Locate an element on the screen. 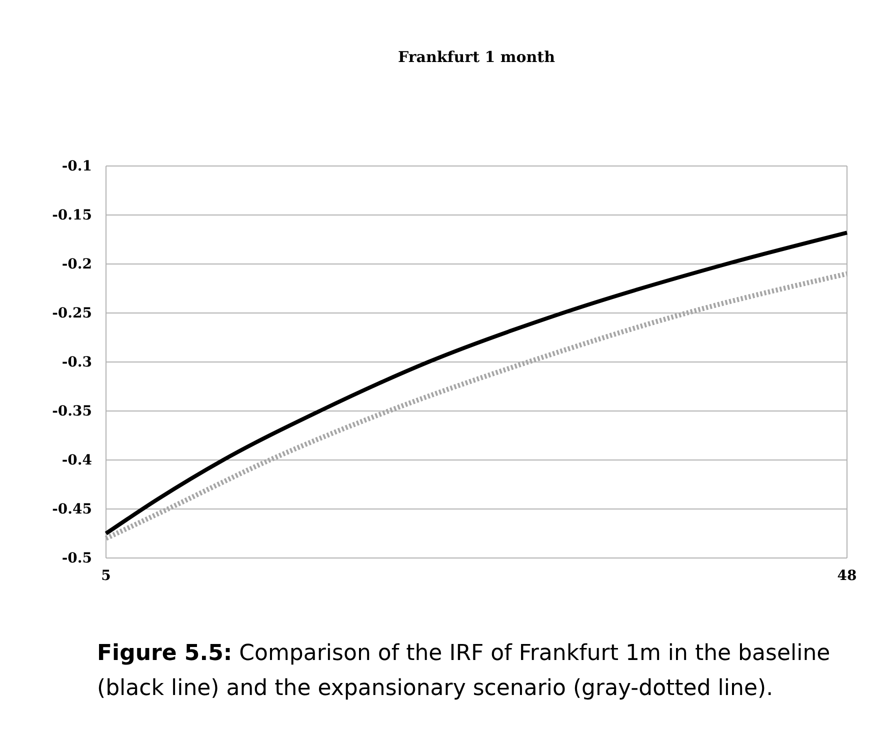  y-tick-label: -0.35 is located at coordinates (72, 411).